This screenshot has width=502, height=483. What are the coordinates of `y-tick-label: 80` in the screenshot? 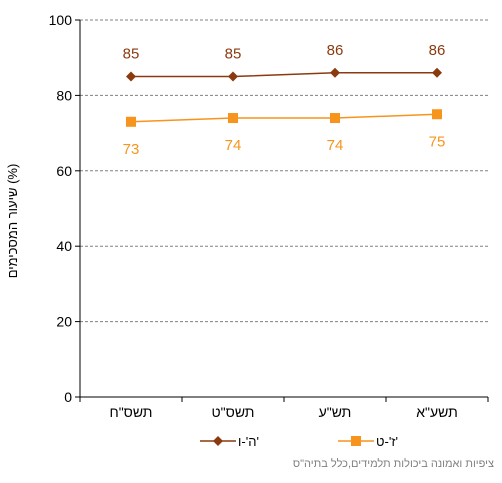 It's located at (64, 95).